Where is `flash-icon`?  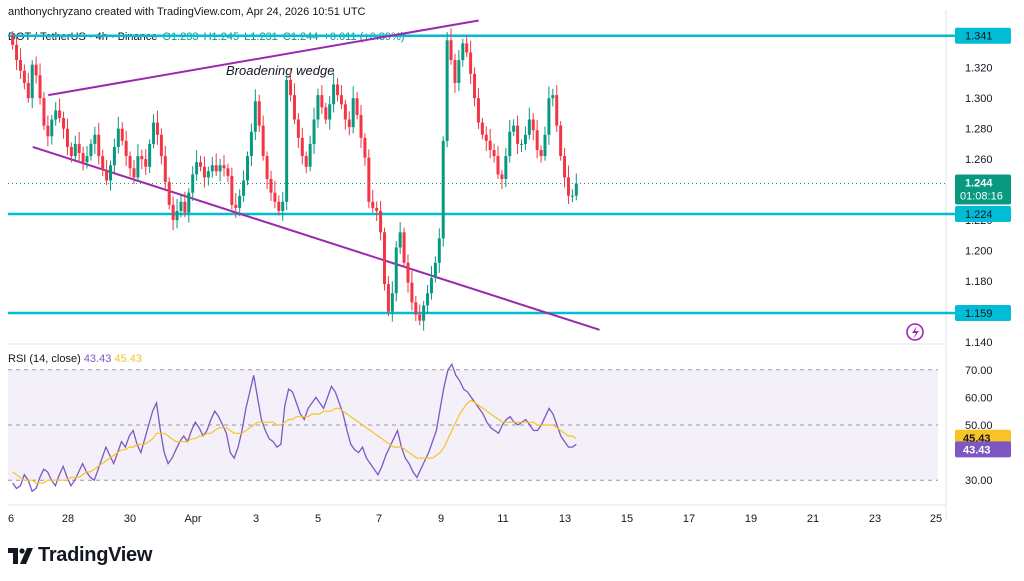
flash-icon is located at coordinates (915, 332).